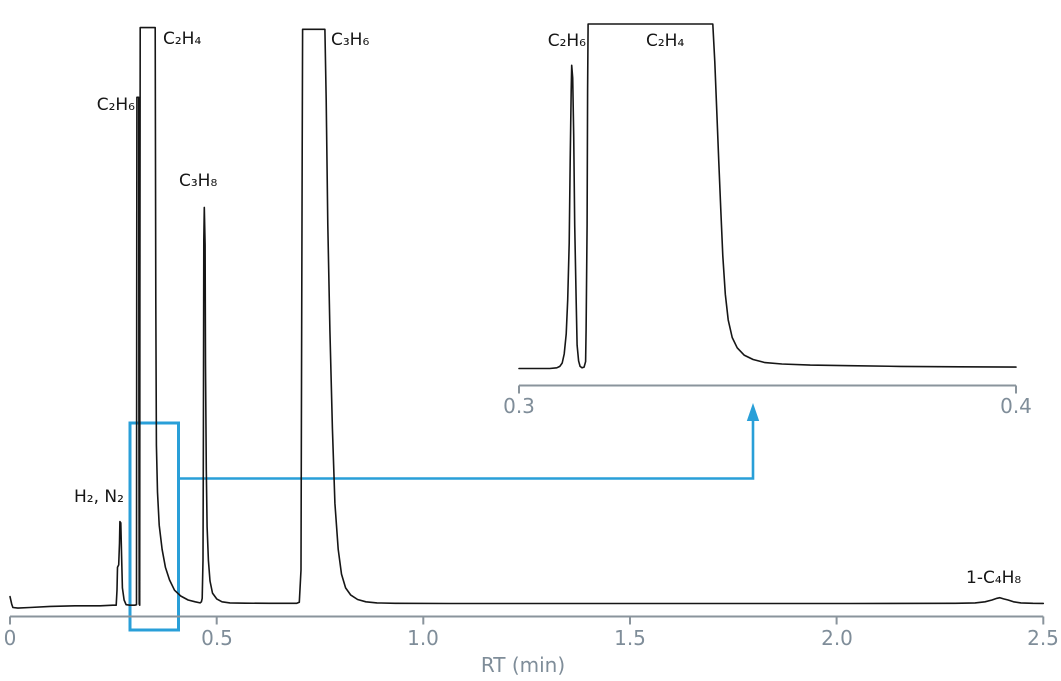 The image size is (1061, 681). What do you see at coordinates (767, 389) in the screenshot?
I see `inset-x-axis` at bounding box center [767, 389].